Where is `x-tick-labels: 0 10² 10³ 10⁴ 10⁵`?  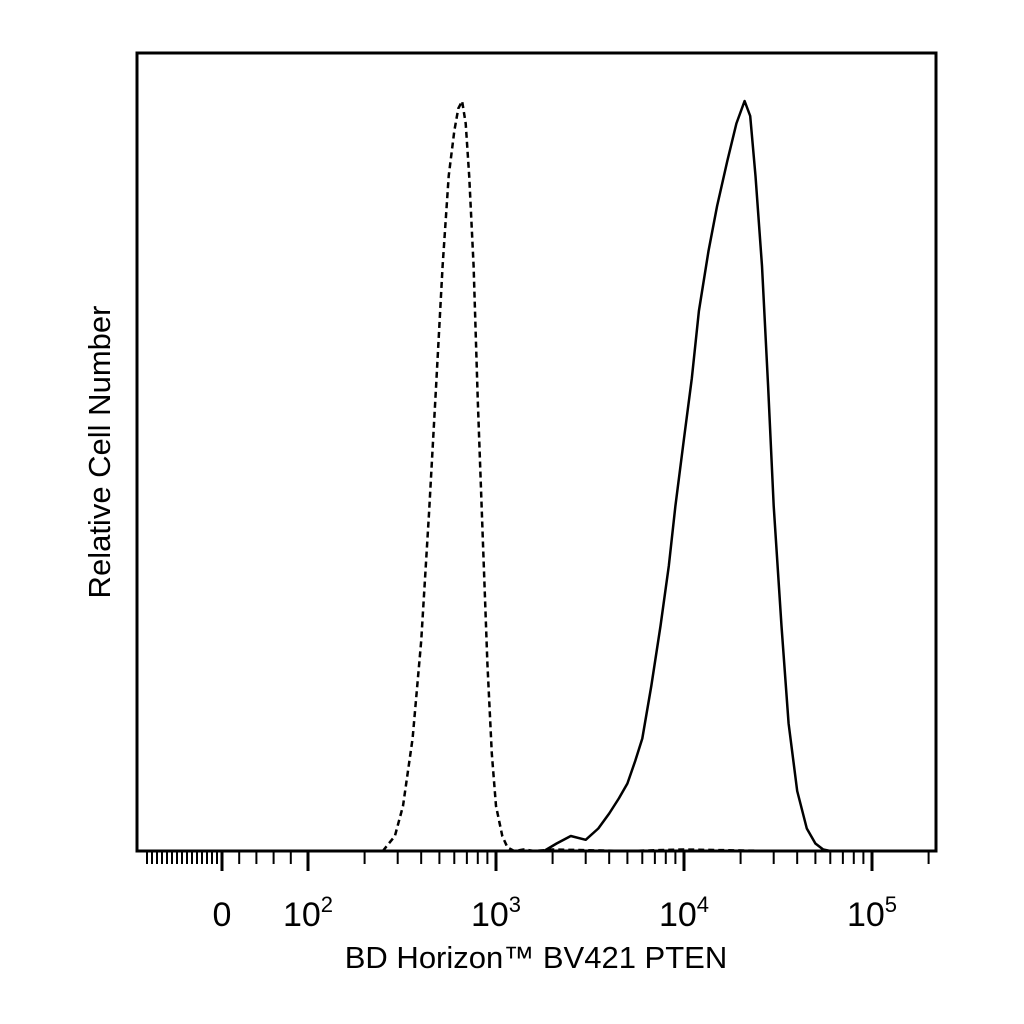 x-tick-labels: 0 10² 10³ 10⁴ 10⁵ is located at coordinates (555, 913).